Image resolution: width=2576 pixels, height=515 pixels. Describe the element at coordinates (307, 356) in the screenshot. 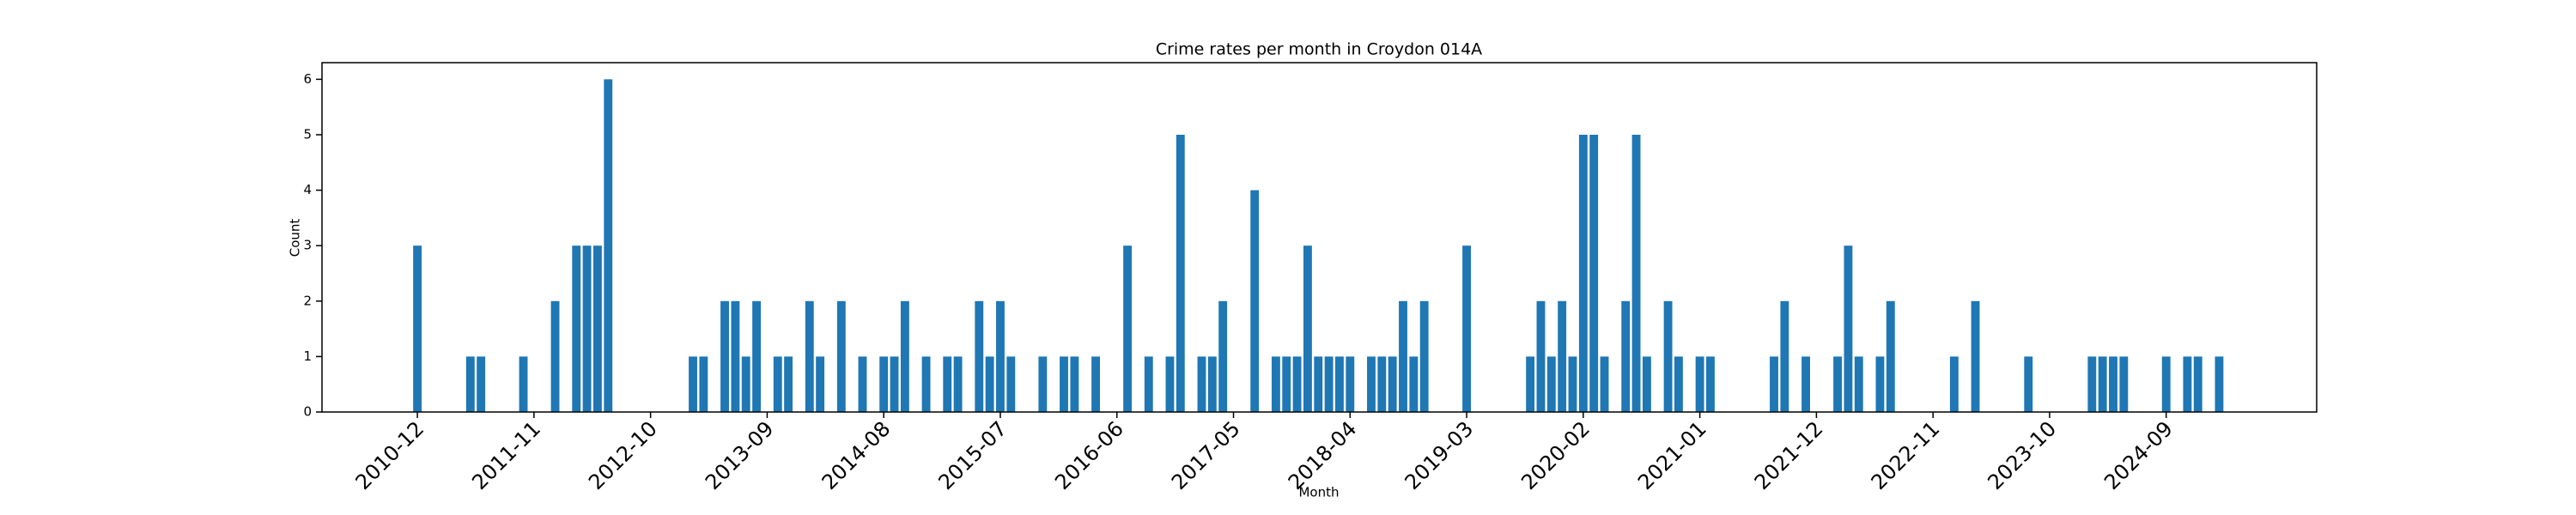

I see `y-tick-label: 1` at that location.